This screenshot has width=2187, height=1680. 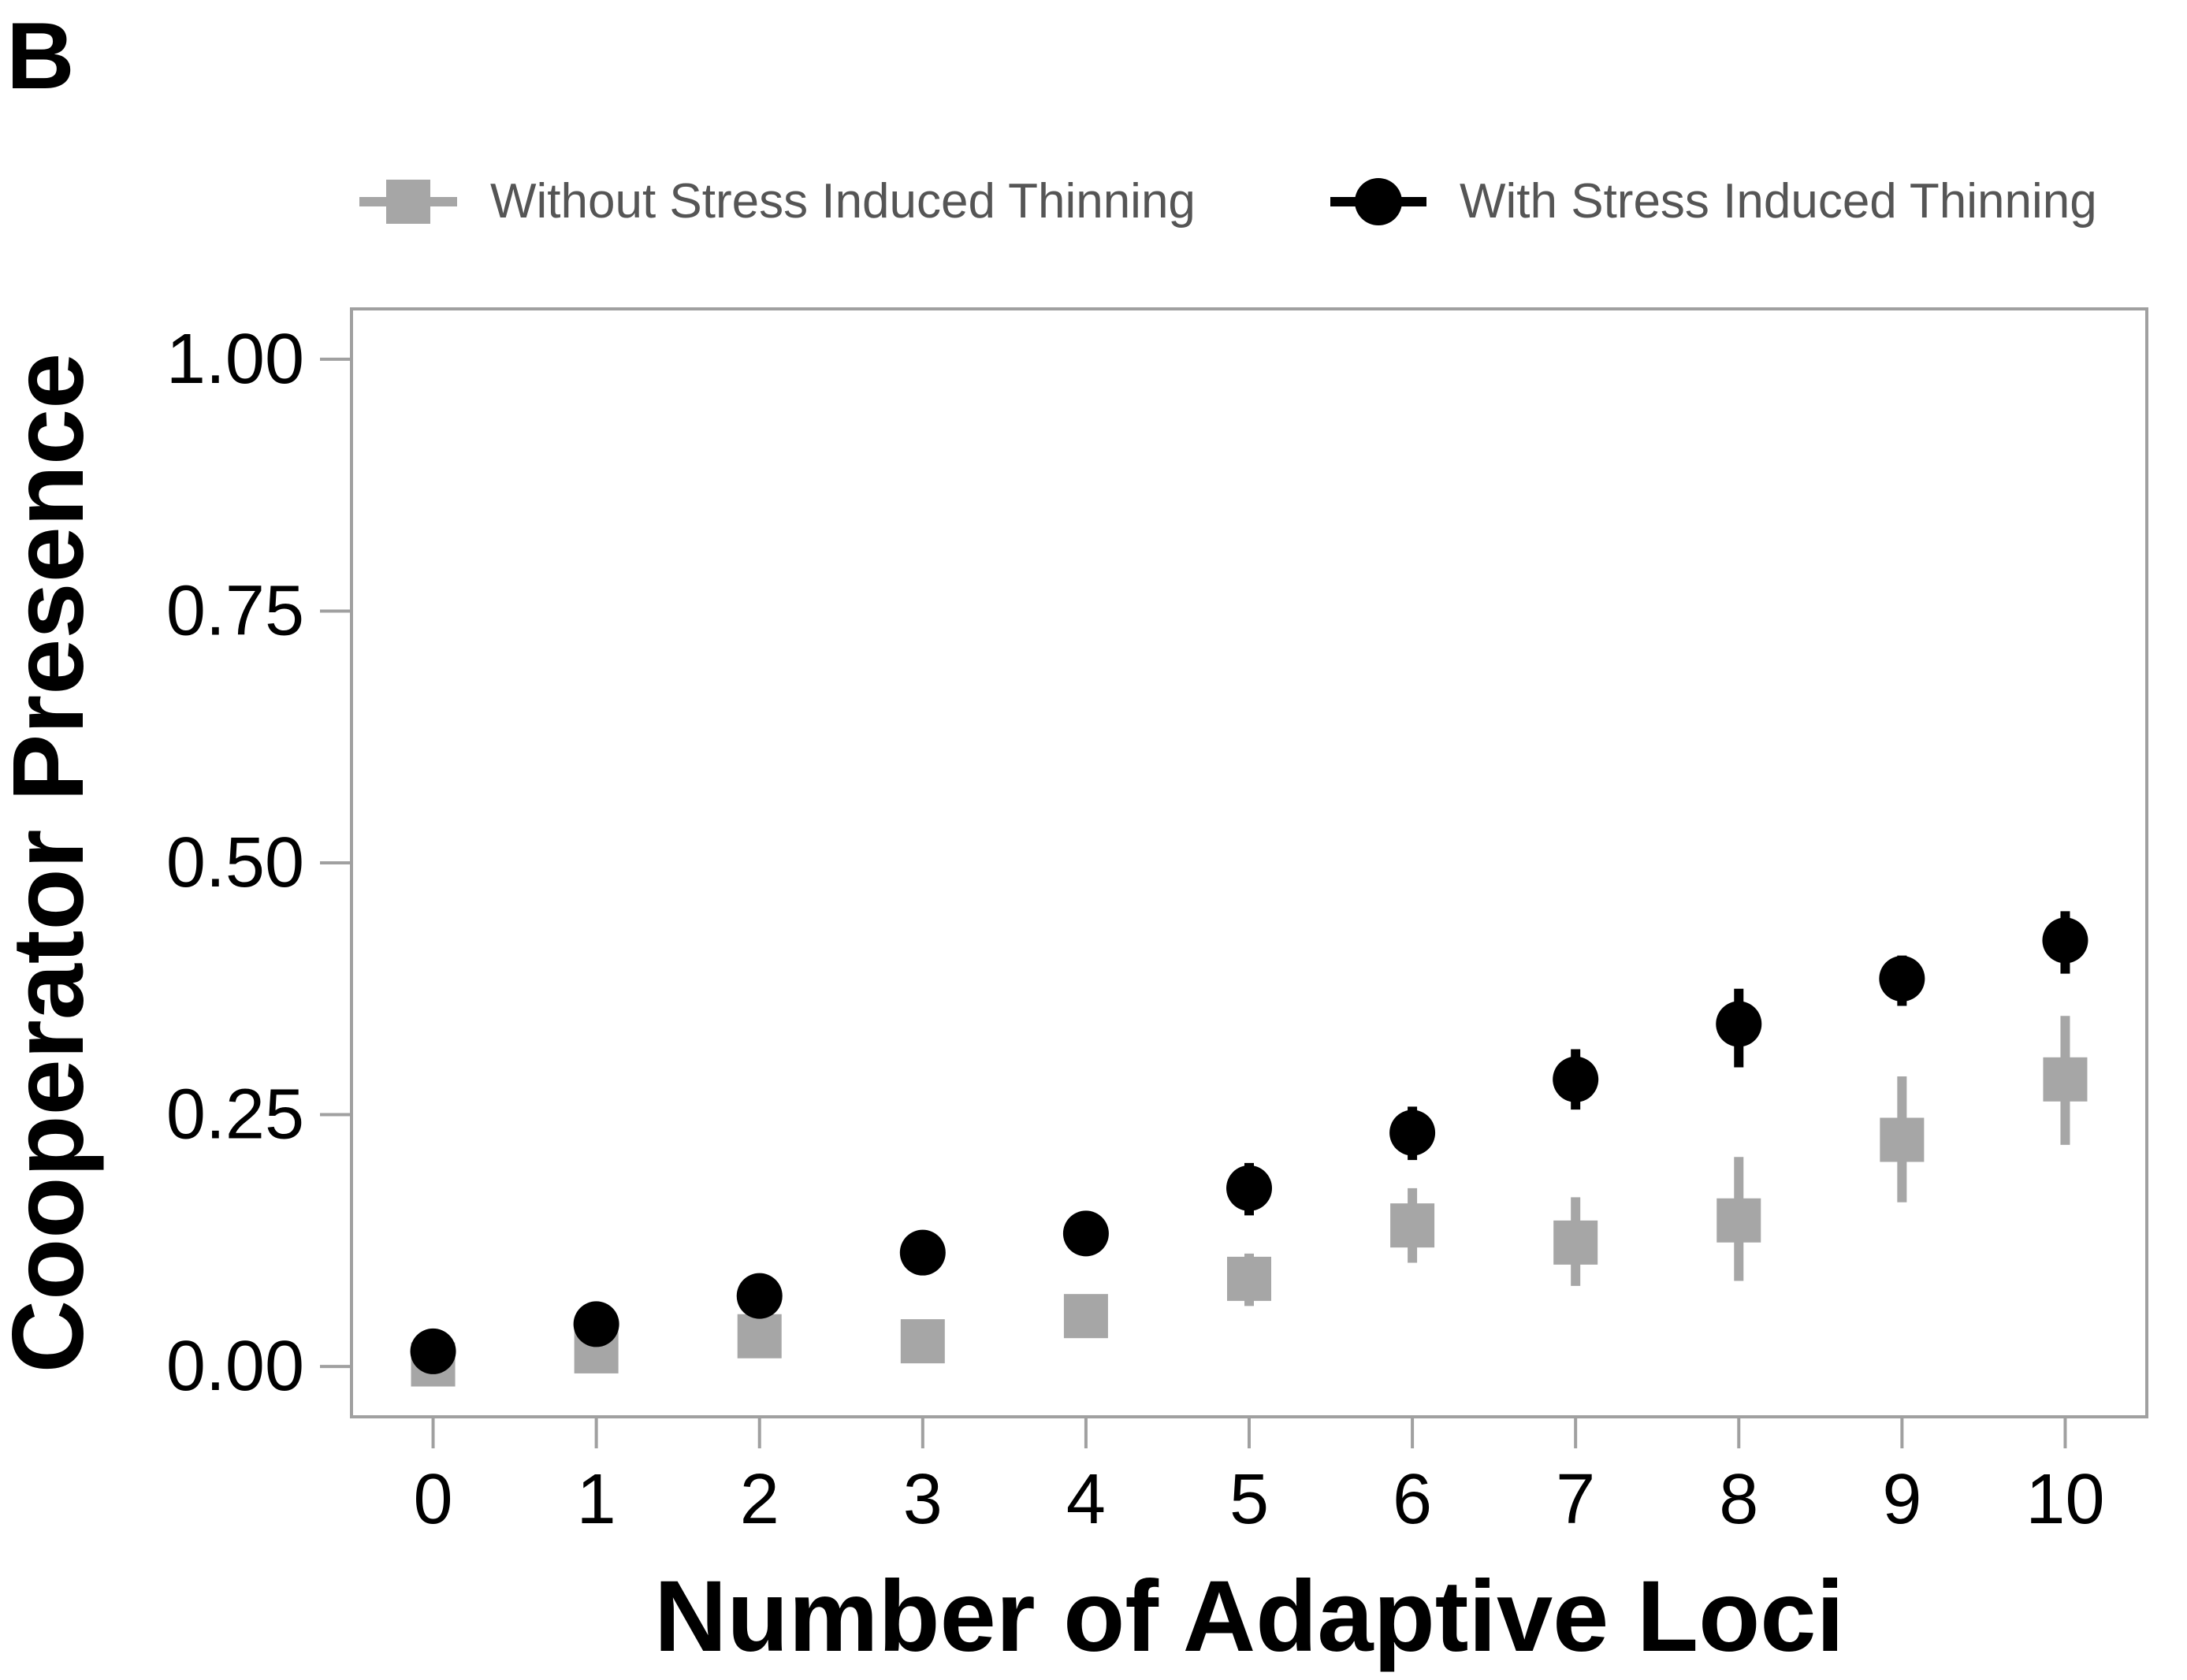 I want to click on y-axis: 0.00 0.25 0.50 0.75 1.00, so click(x=258, y=863).